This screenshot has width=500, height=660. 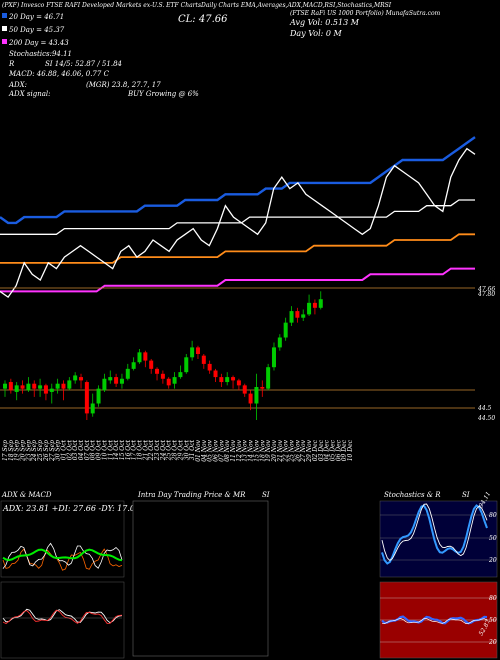 I want to click on date-label: 04 Oct, so click(x=81, y=449).